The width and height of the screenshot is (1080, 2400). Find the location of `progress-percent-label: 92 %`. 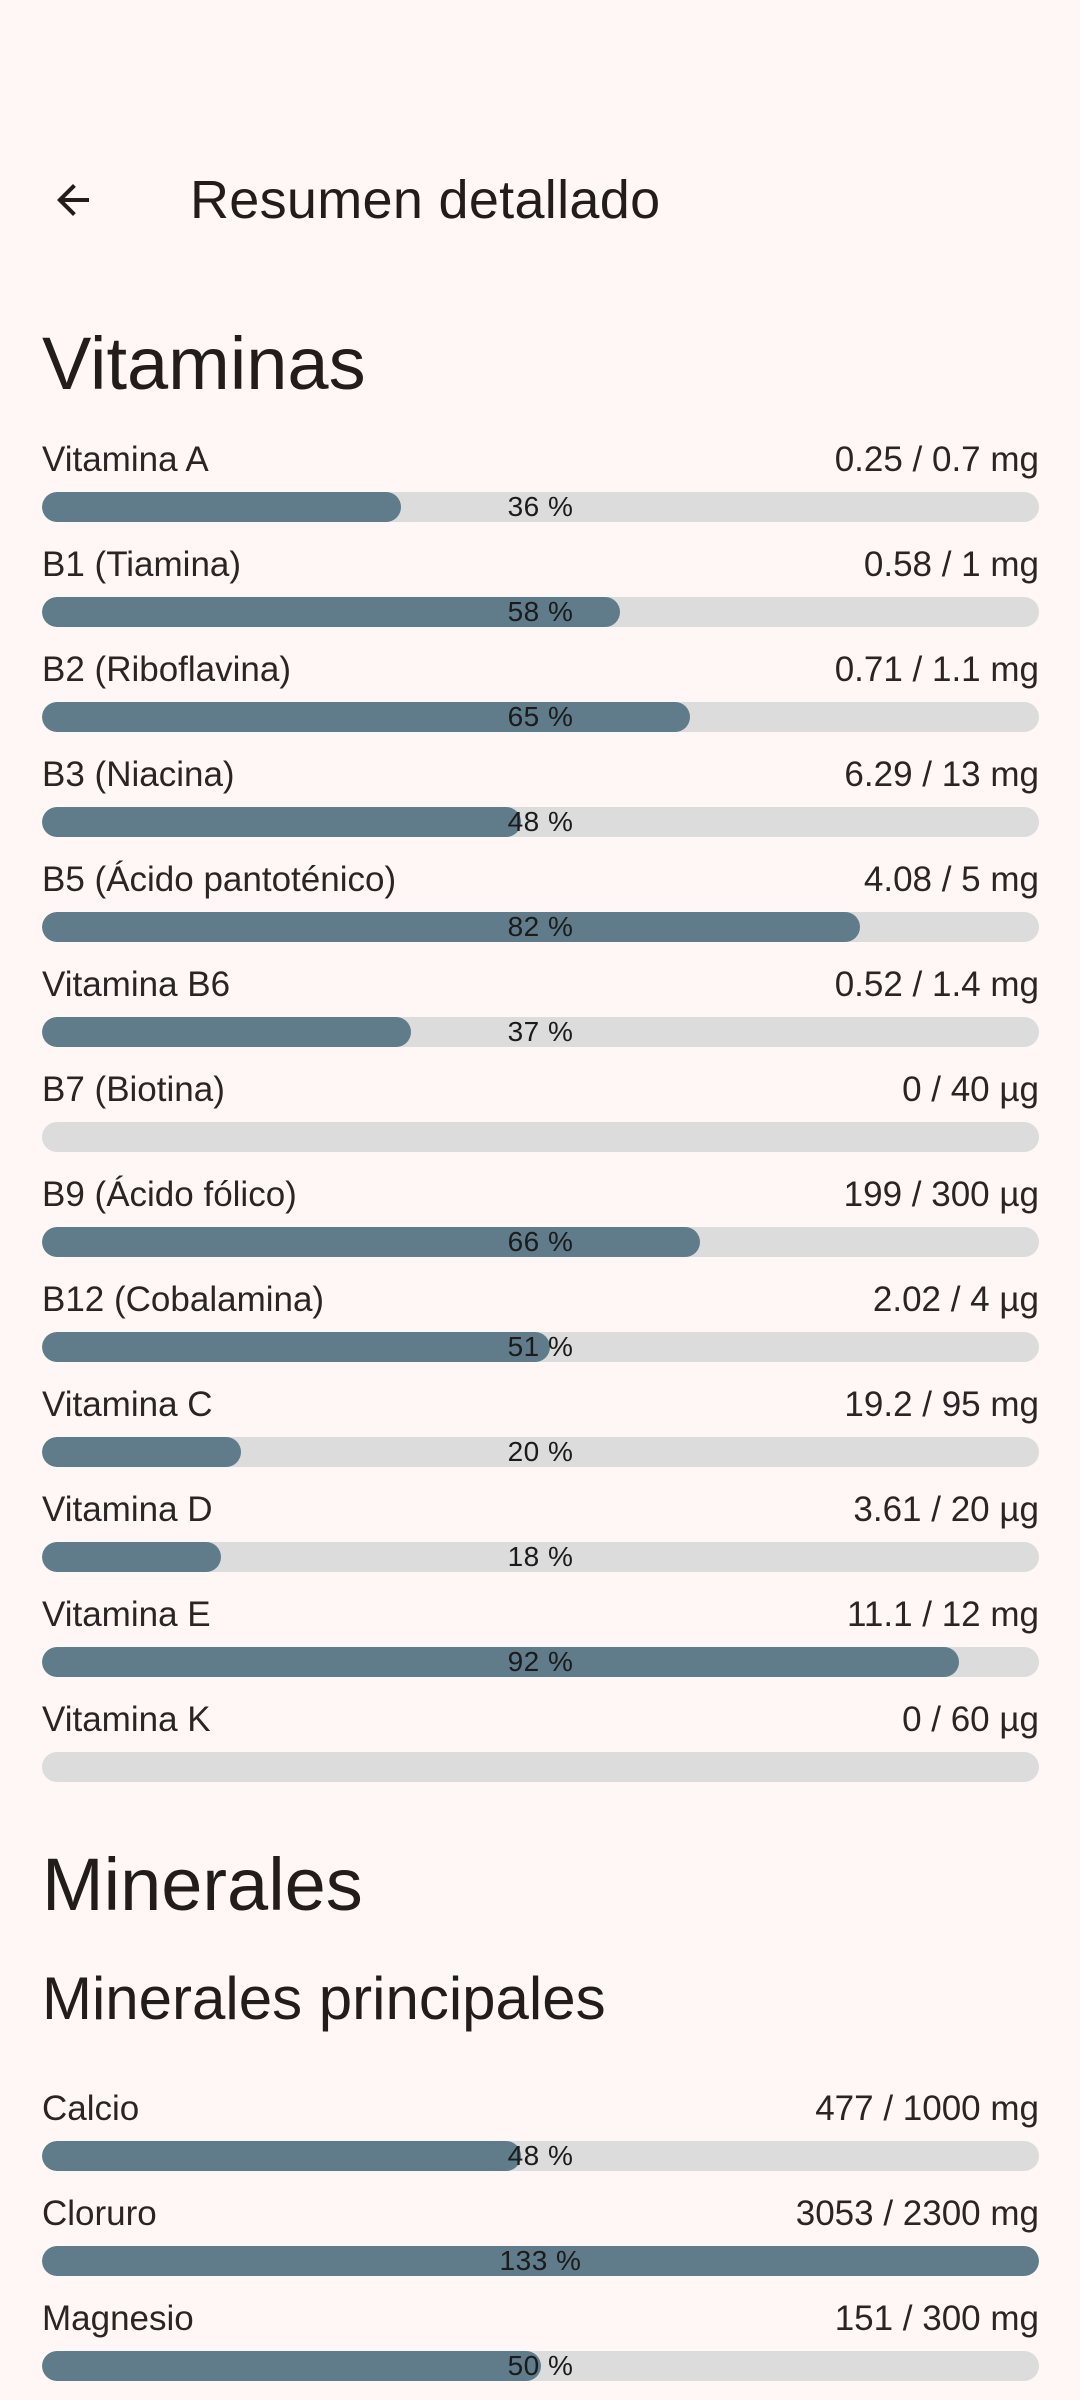

progress-percent-label: 92 % is located at coordinates (540, 1662).